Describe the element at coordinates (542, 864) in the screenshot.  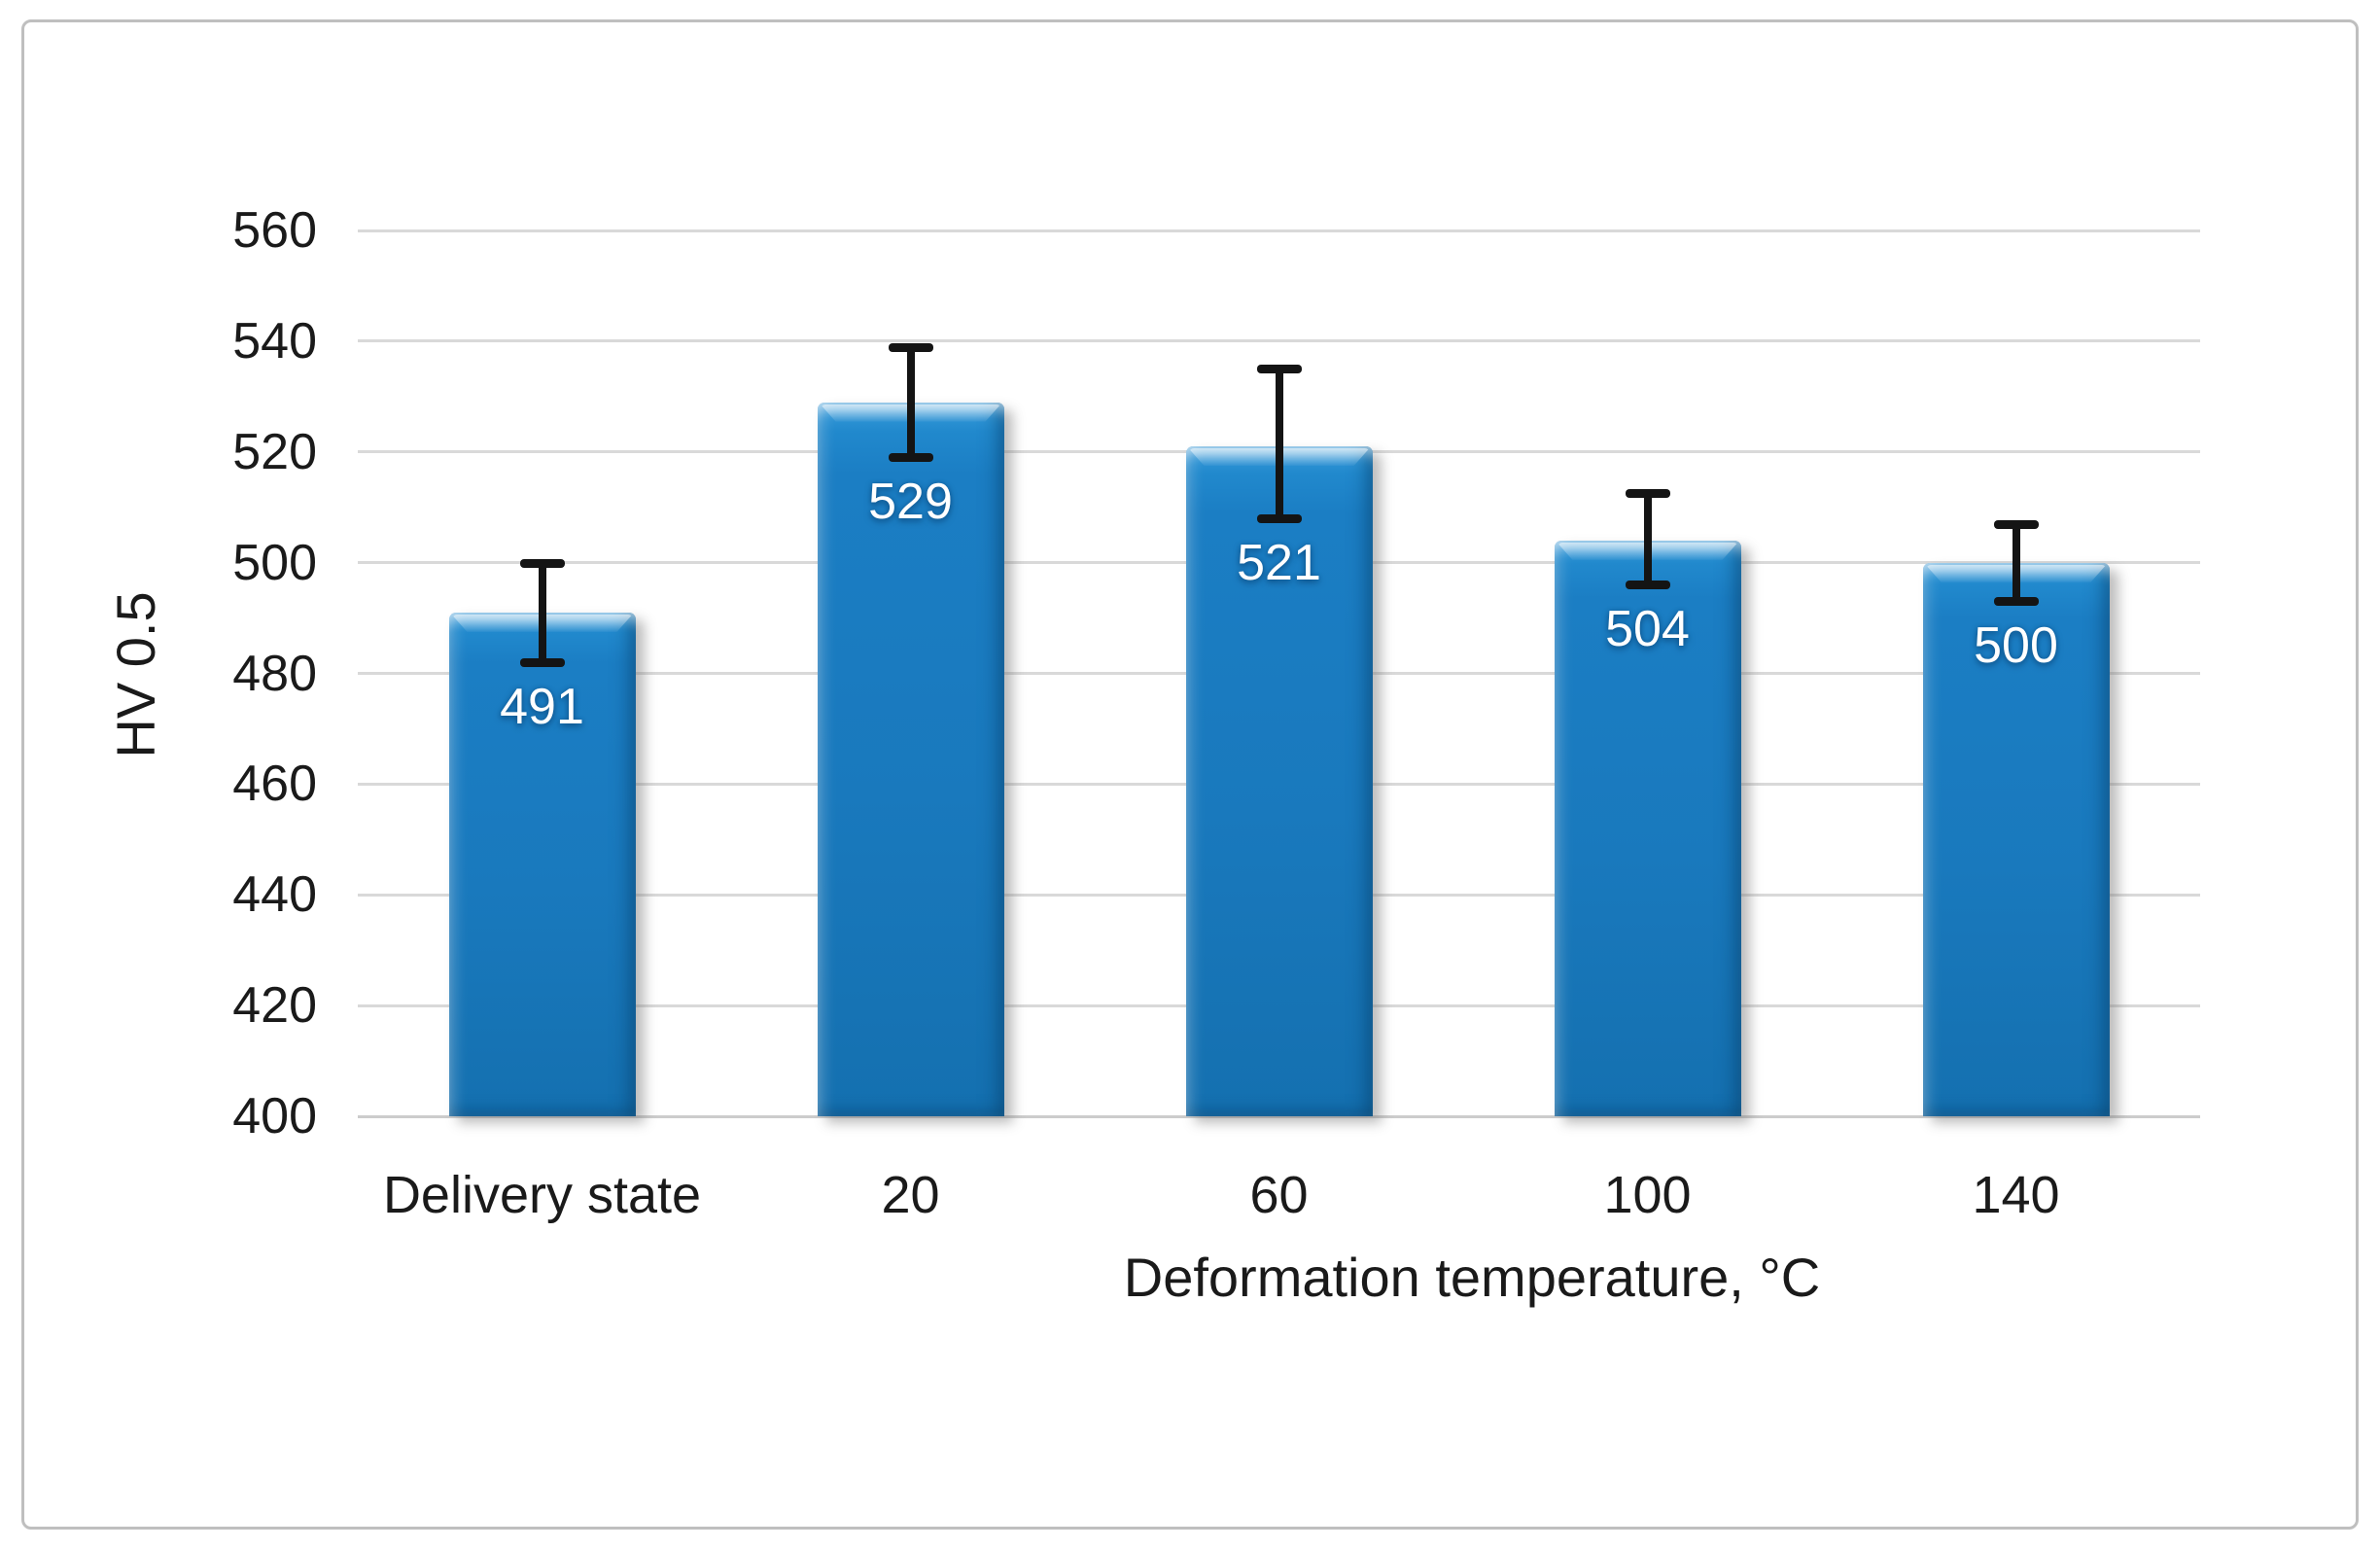
I see `bar-delivery-state` at that location.